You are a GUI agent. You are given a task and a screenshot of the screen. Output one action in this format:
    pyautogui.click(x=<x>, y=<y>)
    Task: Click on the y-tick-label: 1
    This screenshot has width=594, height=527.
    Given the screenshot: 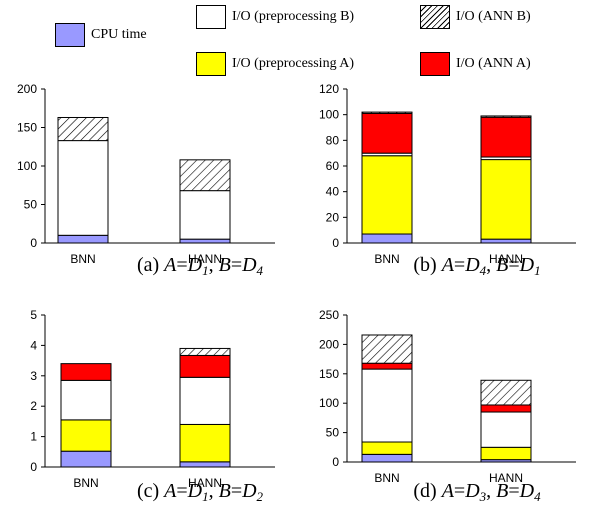 What is the action you would take?
    pyautogui.click(x=33, y=437)
    